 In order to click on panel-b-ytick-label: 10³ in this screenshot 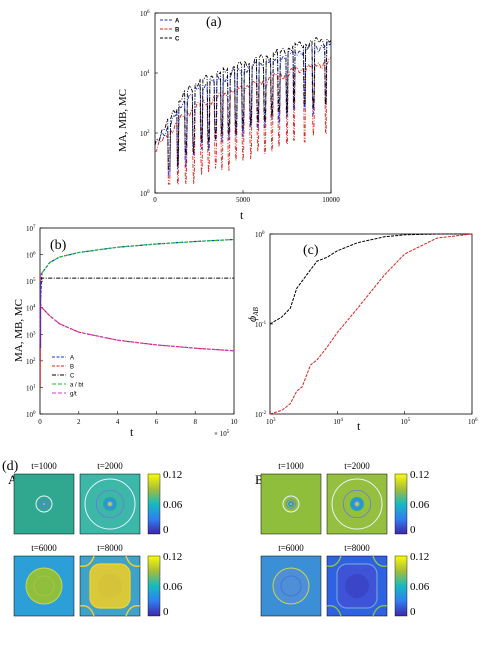, I will do `click(31, 335)`.